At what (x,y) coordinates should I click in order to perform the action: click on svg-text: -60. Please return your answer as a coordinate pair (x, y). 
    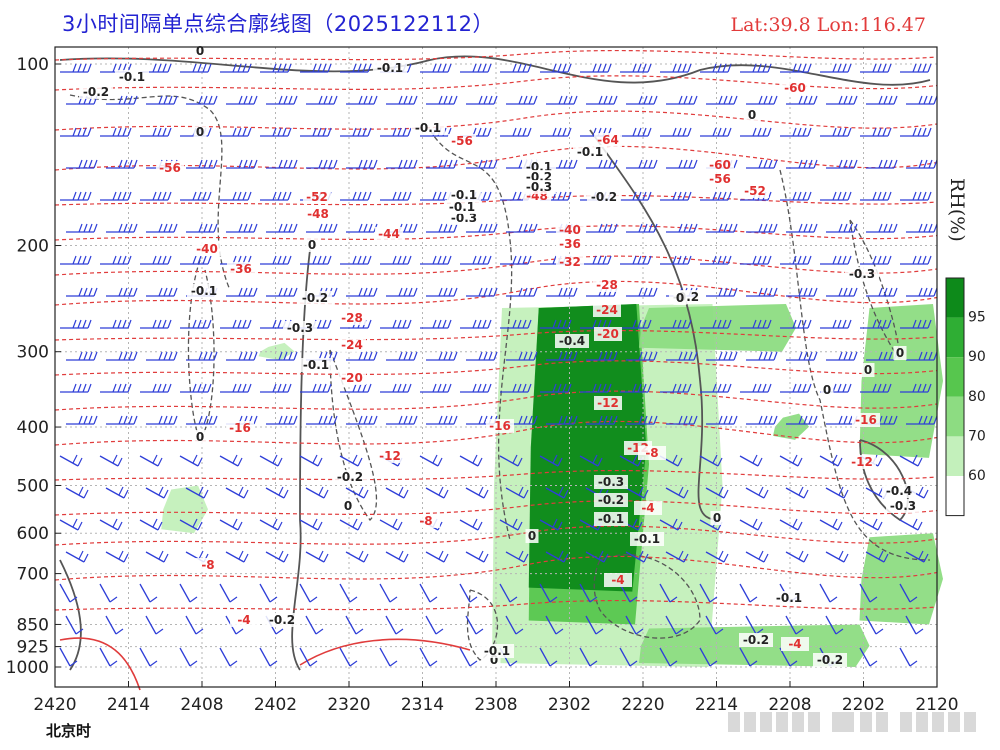
    Looking at the image, I should click on (795, 88).